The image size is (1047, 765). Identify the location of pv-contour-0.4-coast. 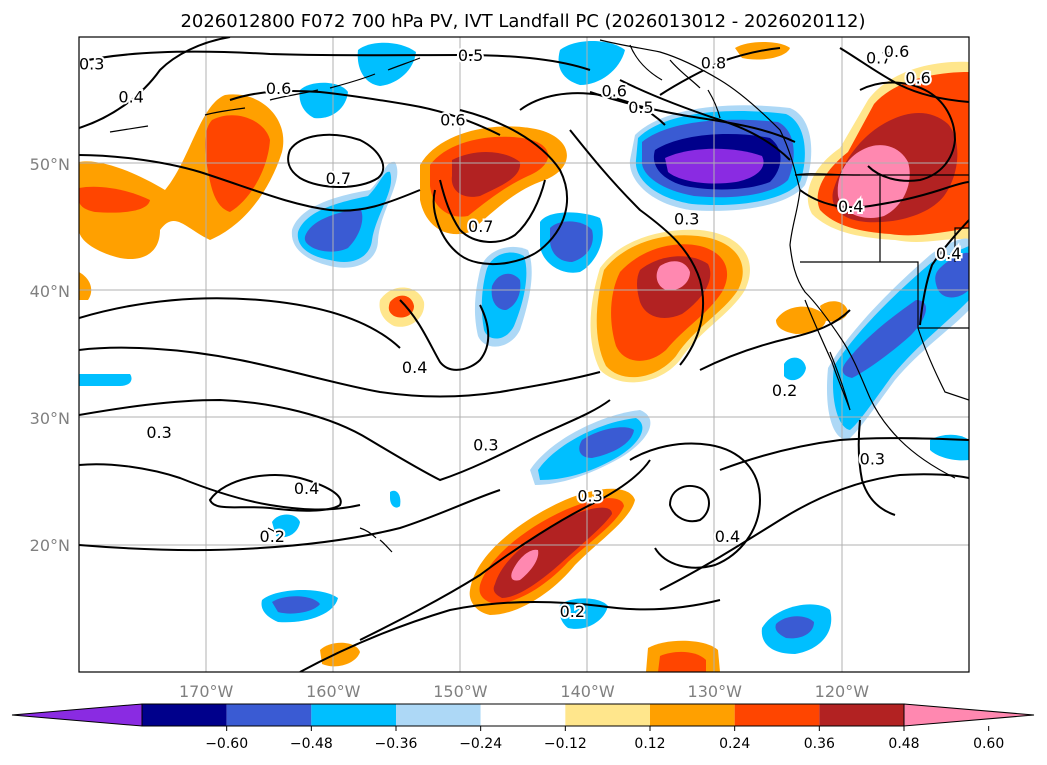
(944, 272).